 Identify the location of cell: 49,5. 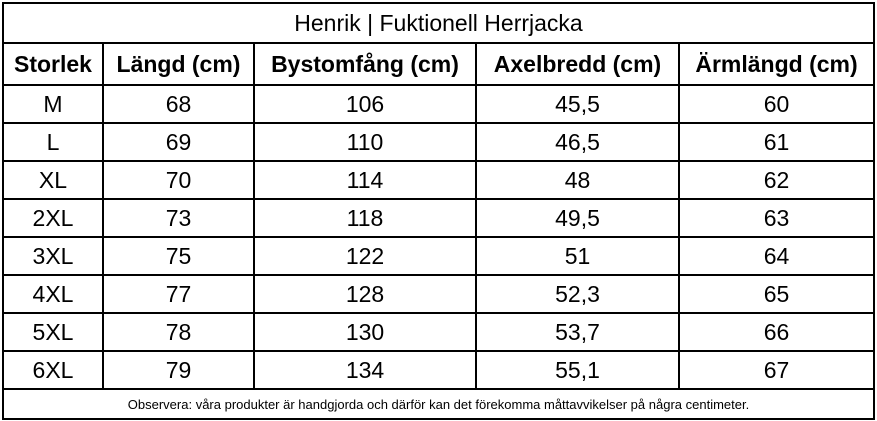
(577, 218).